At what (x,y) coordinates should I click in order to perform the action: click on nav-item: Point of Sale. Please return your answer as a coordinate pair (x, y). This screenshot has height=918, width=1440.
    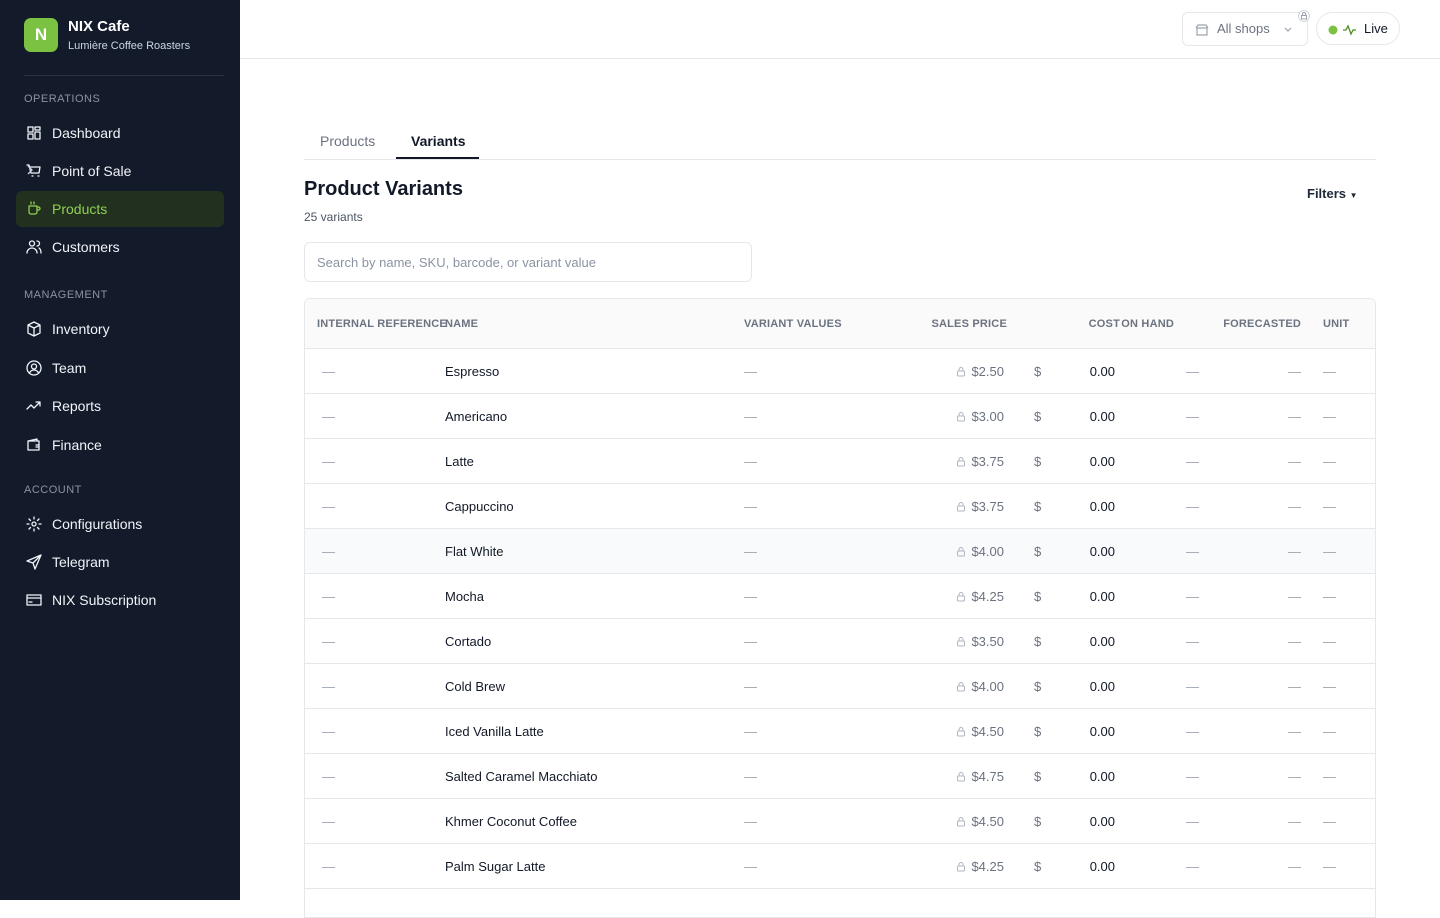
    Looking at the image, I should click on (120, 171).